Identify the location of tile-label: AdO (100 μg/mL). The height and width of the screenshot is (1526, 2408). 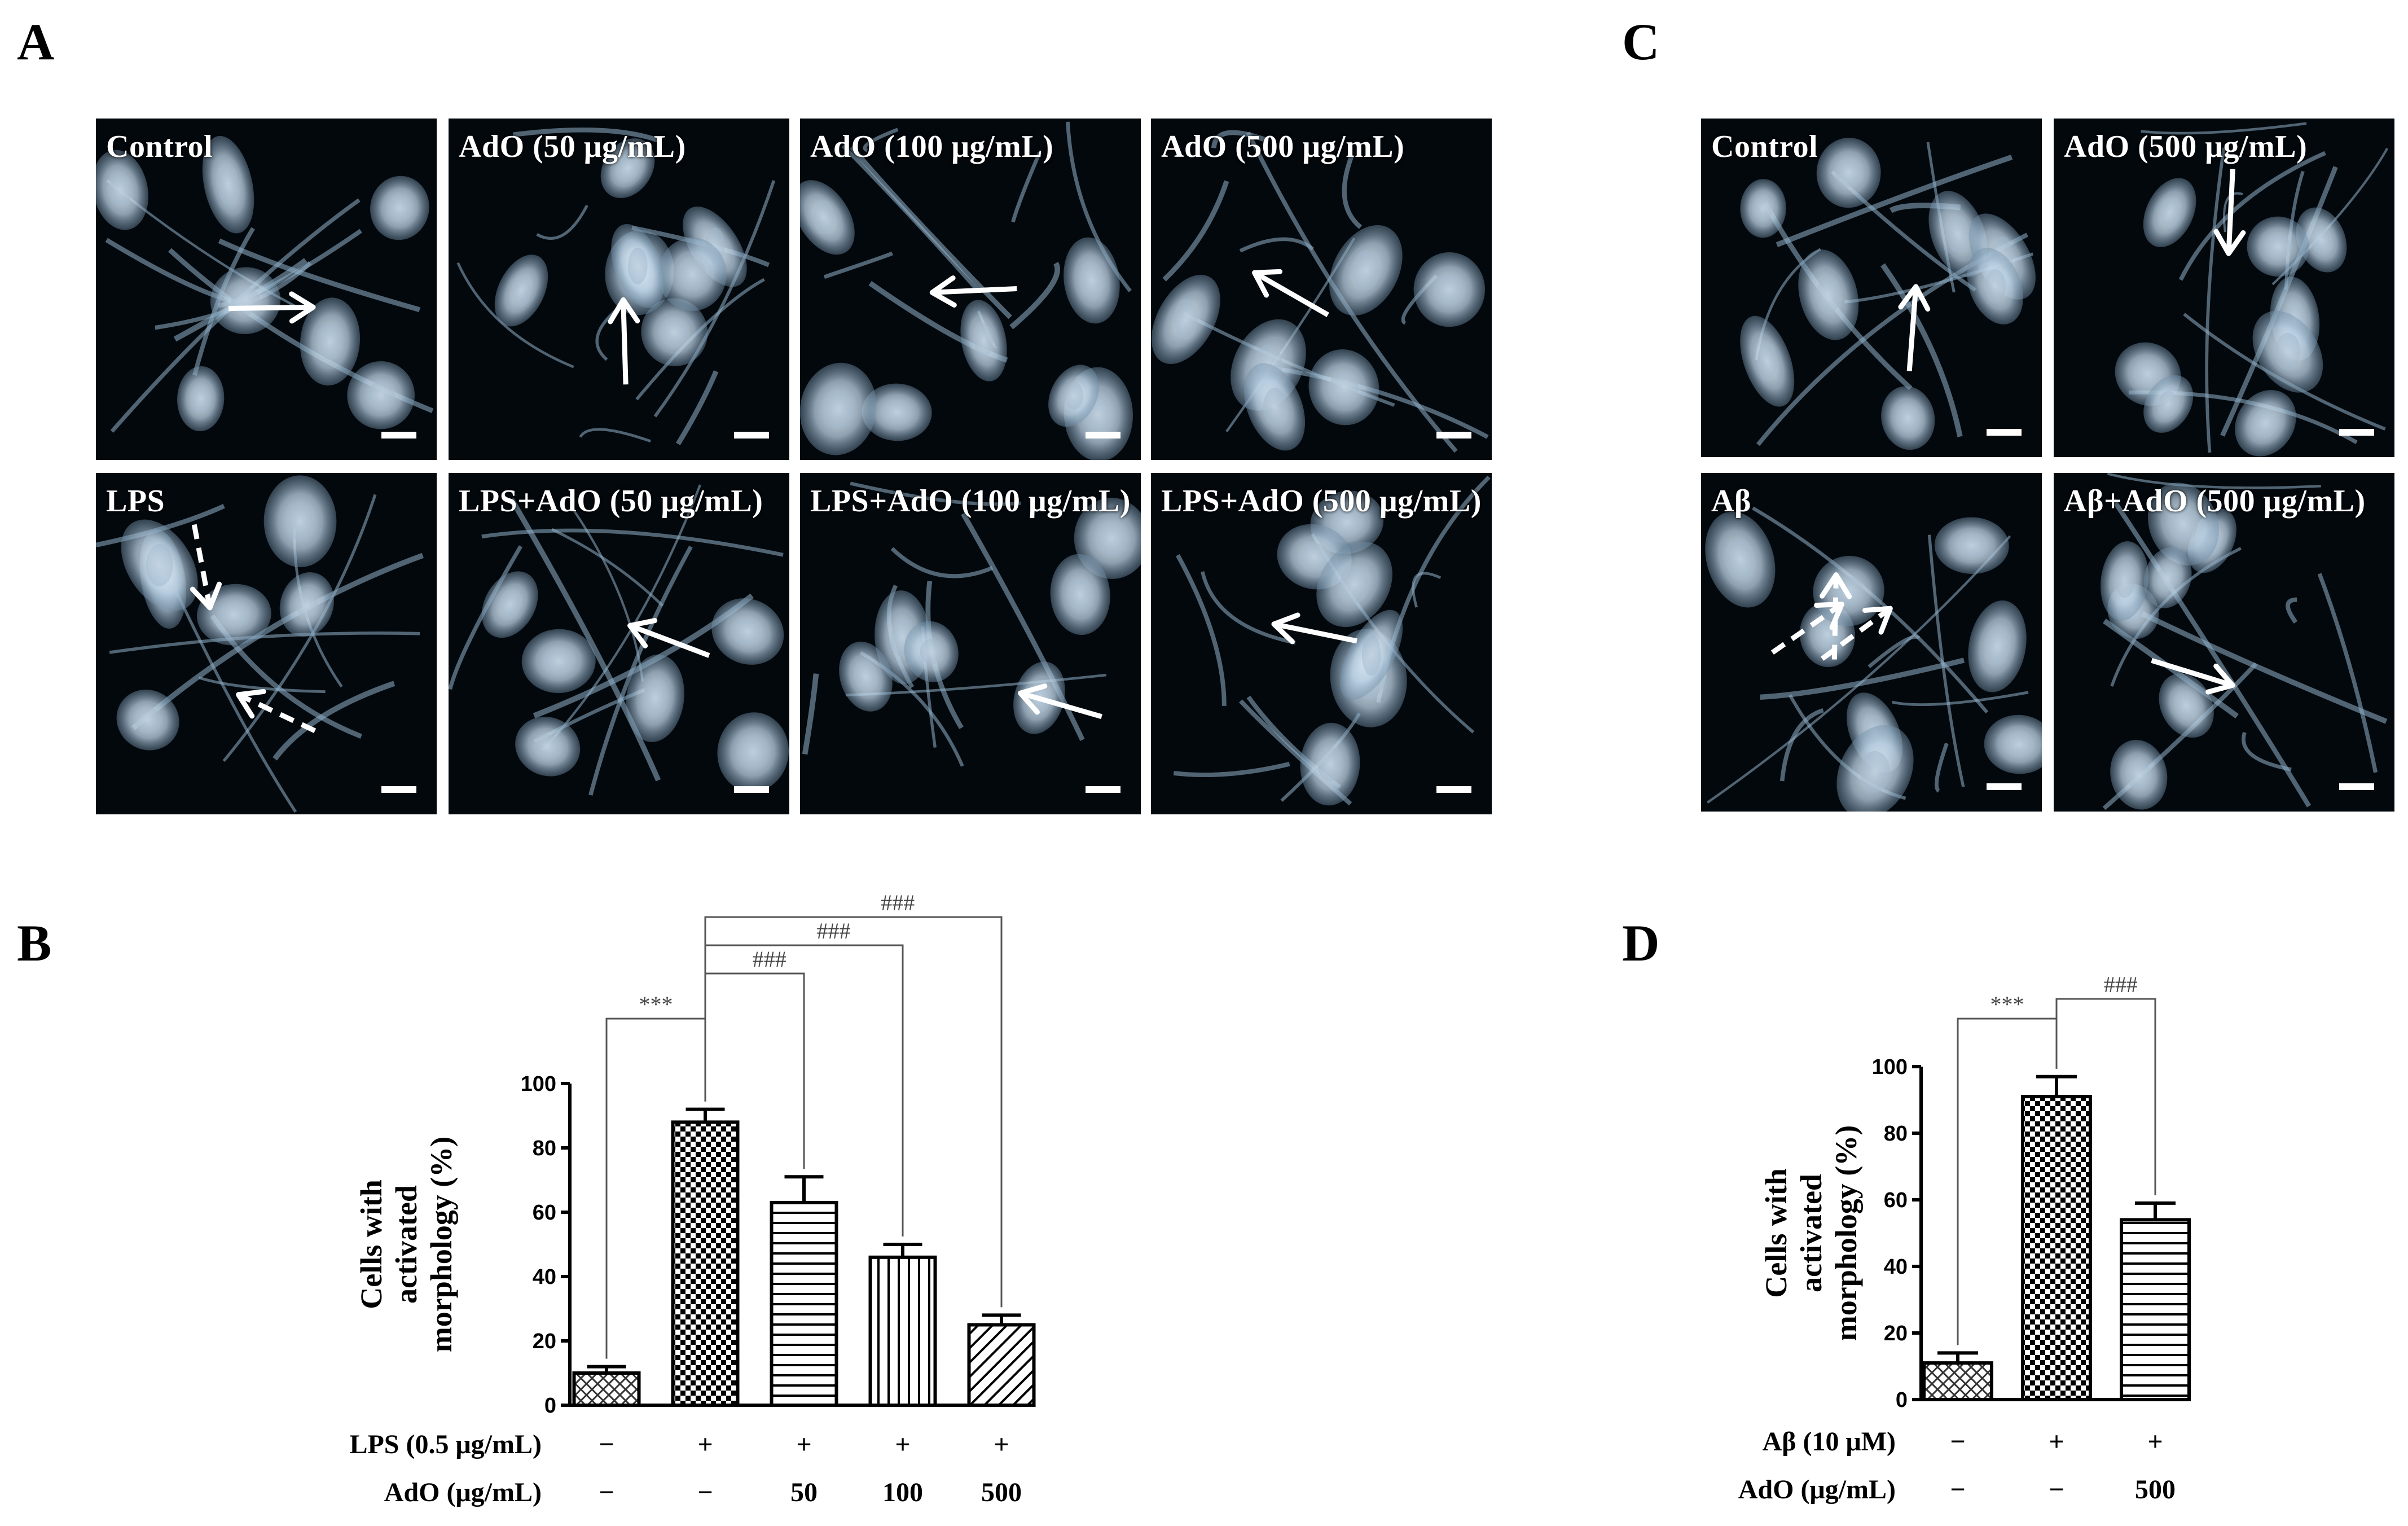
(932, 146).